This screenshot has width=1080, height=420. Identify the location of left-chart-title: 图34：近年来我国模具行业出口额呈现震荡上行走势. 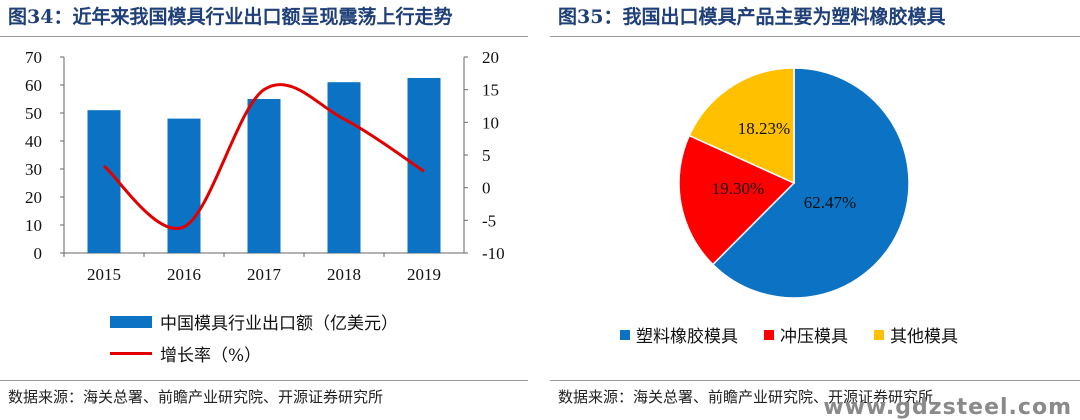
(230, 17).